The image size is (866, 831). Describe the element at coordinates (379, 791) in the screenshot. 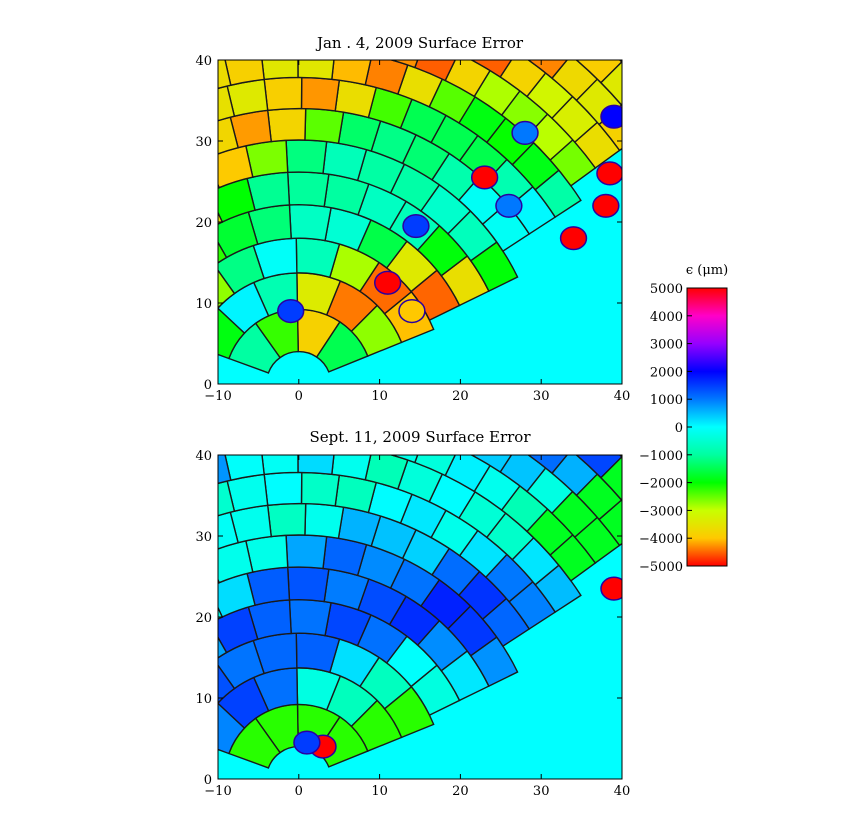

I see `x-tick-label: 10` at that location.